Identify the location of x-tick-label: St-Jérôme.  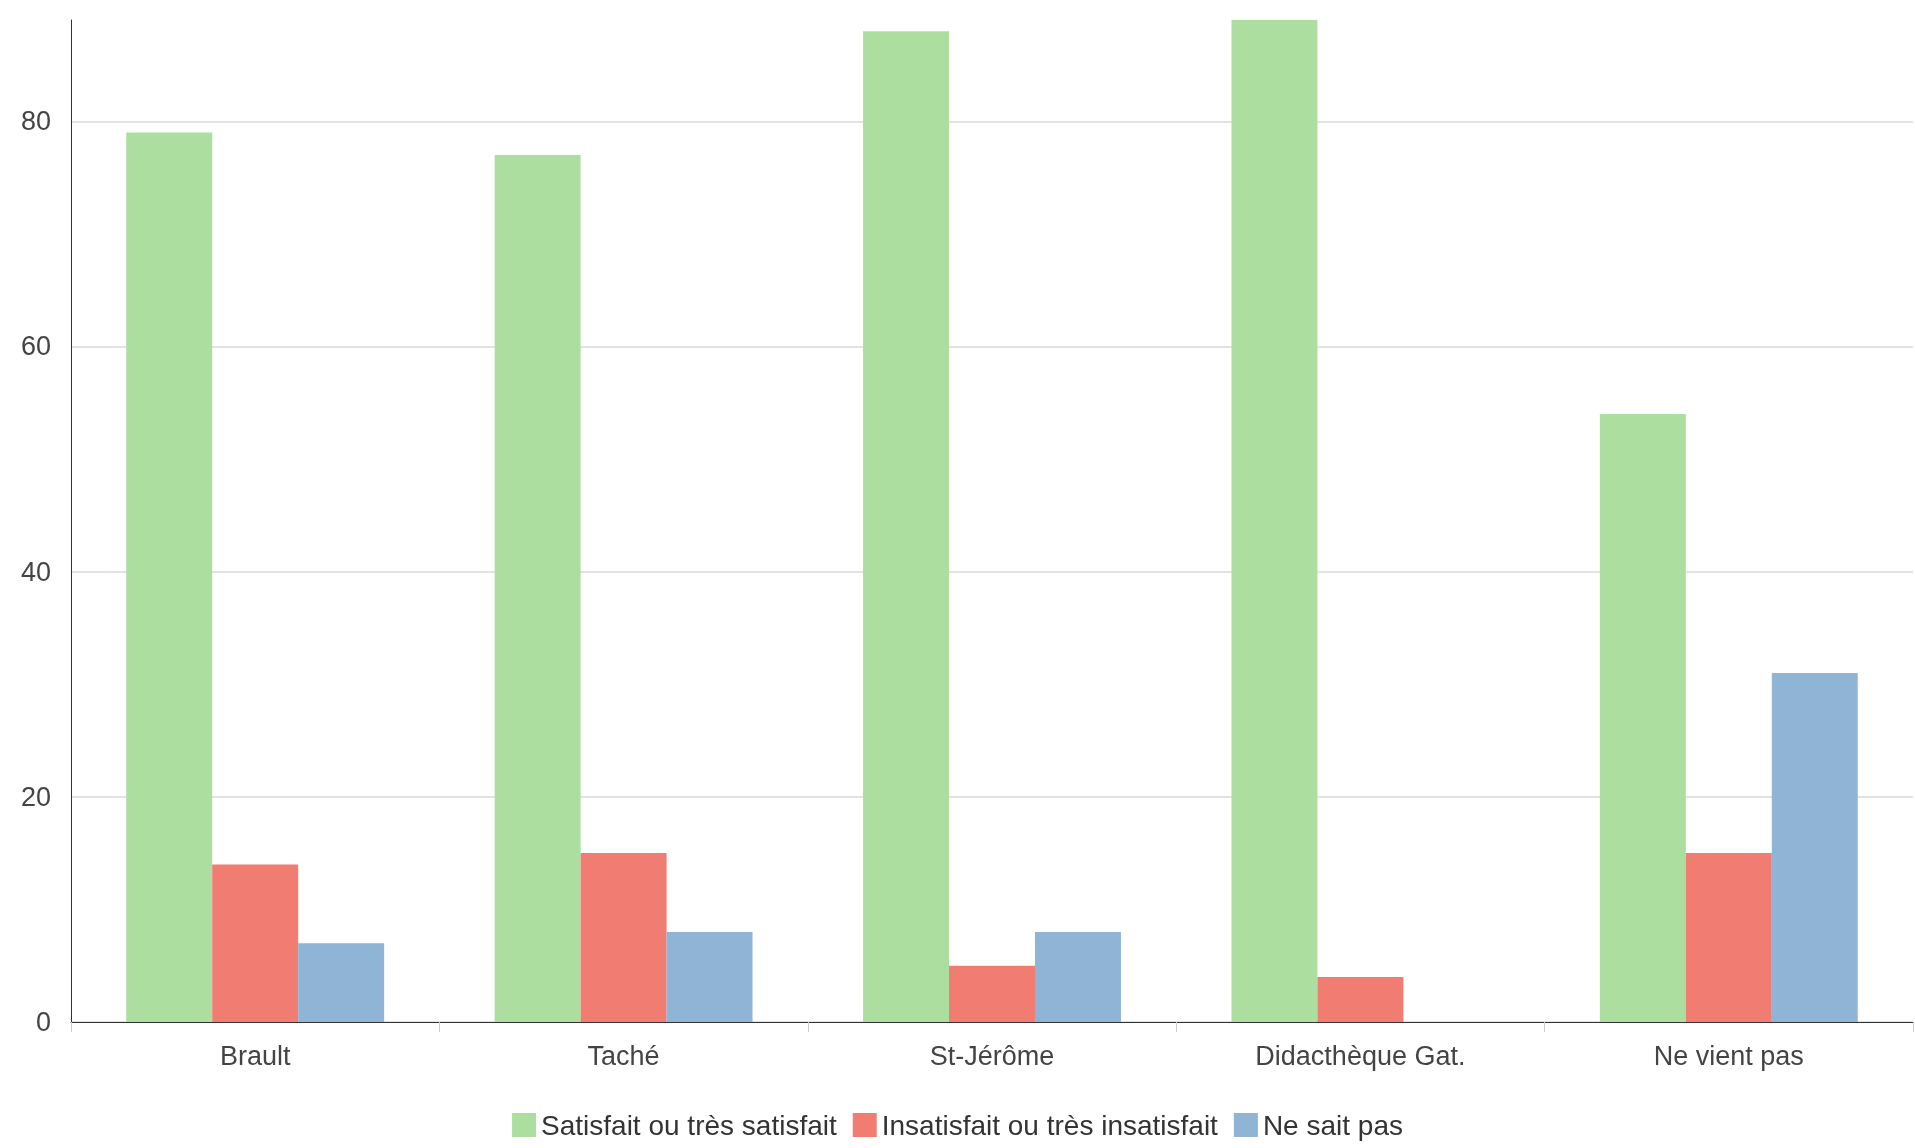
(992, 1055).